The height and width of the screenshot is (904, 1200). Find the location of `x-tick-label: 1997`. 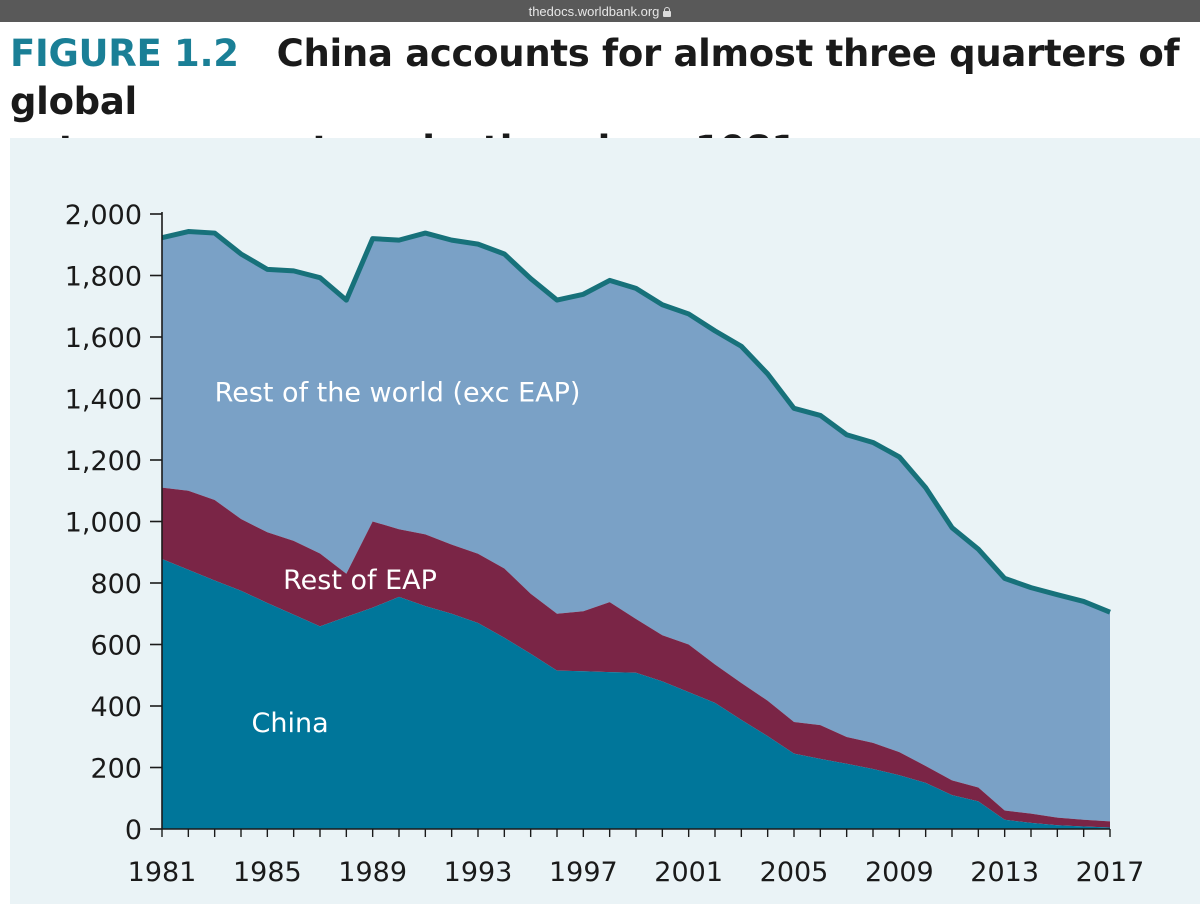

x-tick-label: 1997 is located at coordinates (583, 872).